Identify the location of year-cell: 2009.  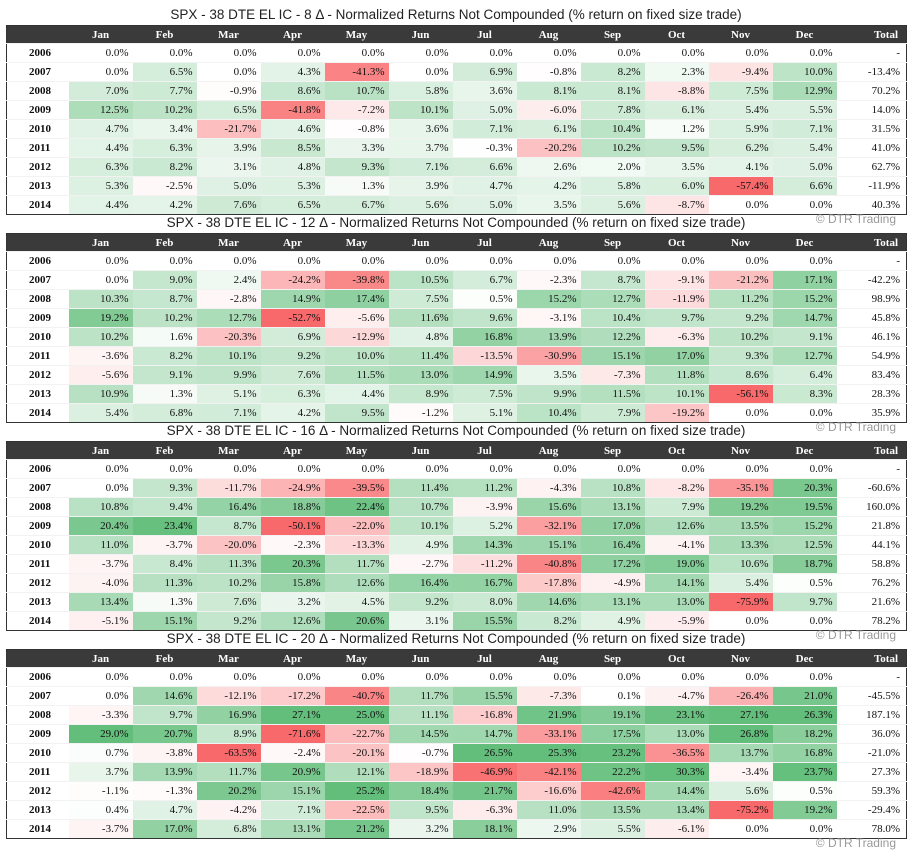
(37, 734).